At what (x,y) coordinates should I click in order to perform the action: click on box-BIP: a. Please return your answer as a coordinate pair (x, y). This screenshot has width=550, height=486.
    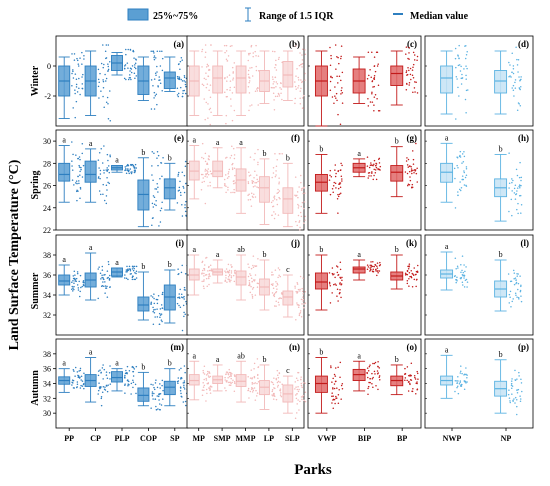
    Looking at the image, I should click on (367, 265).